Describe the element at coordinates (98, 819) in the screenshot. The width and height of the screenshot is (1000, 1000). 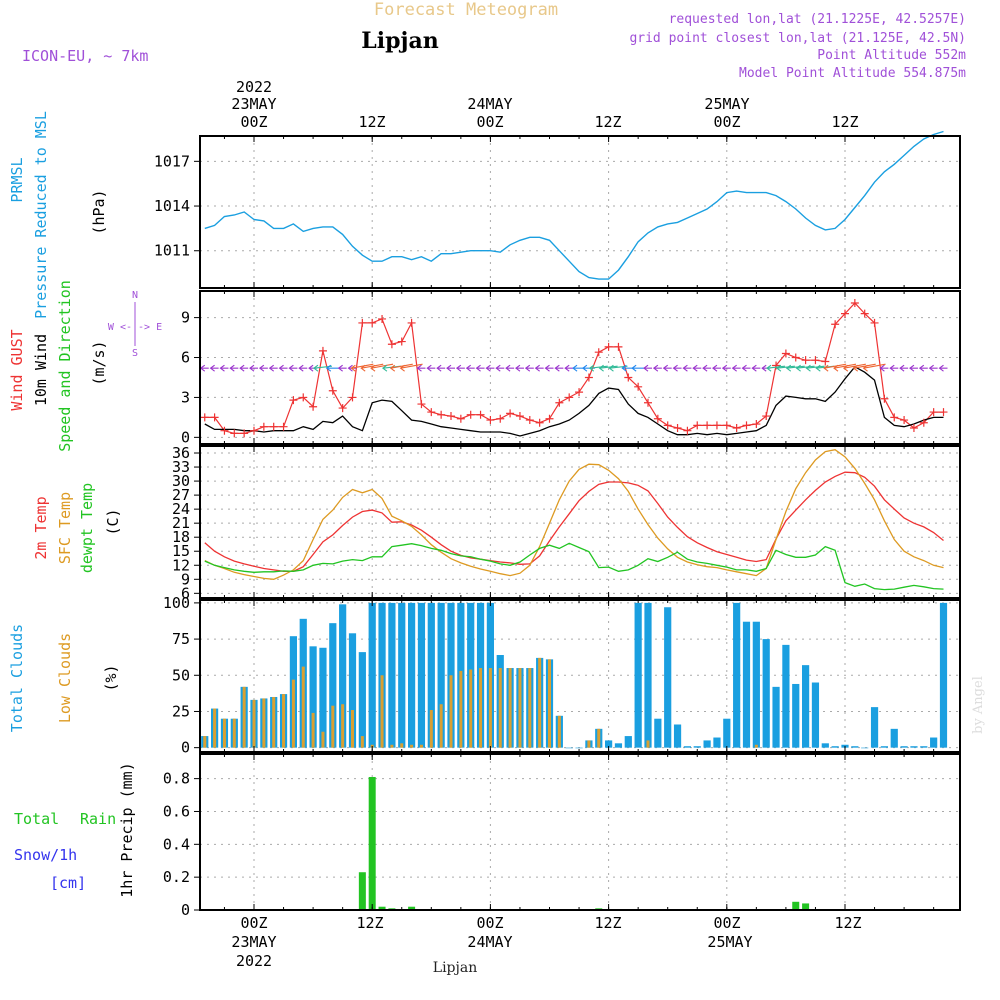
I see `precip-rain-label: Rain` at that location.